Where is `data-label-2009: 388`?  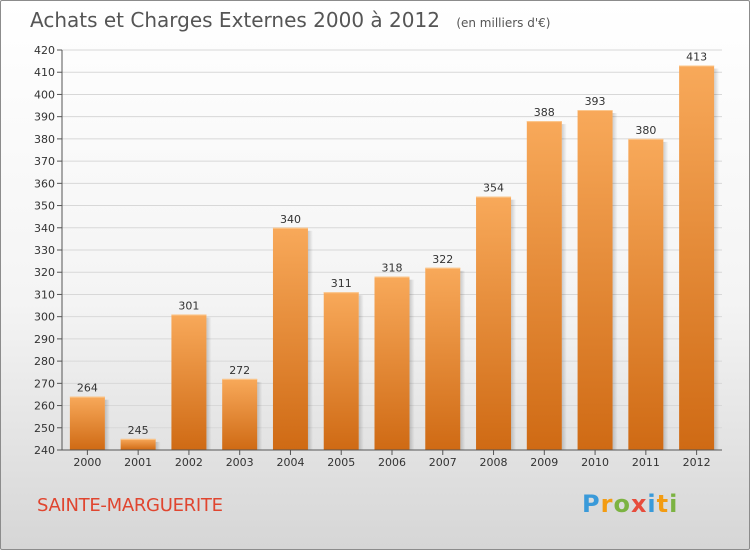 data-label-2009: 388 is located at coordinates (544, 112).